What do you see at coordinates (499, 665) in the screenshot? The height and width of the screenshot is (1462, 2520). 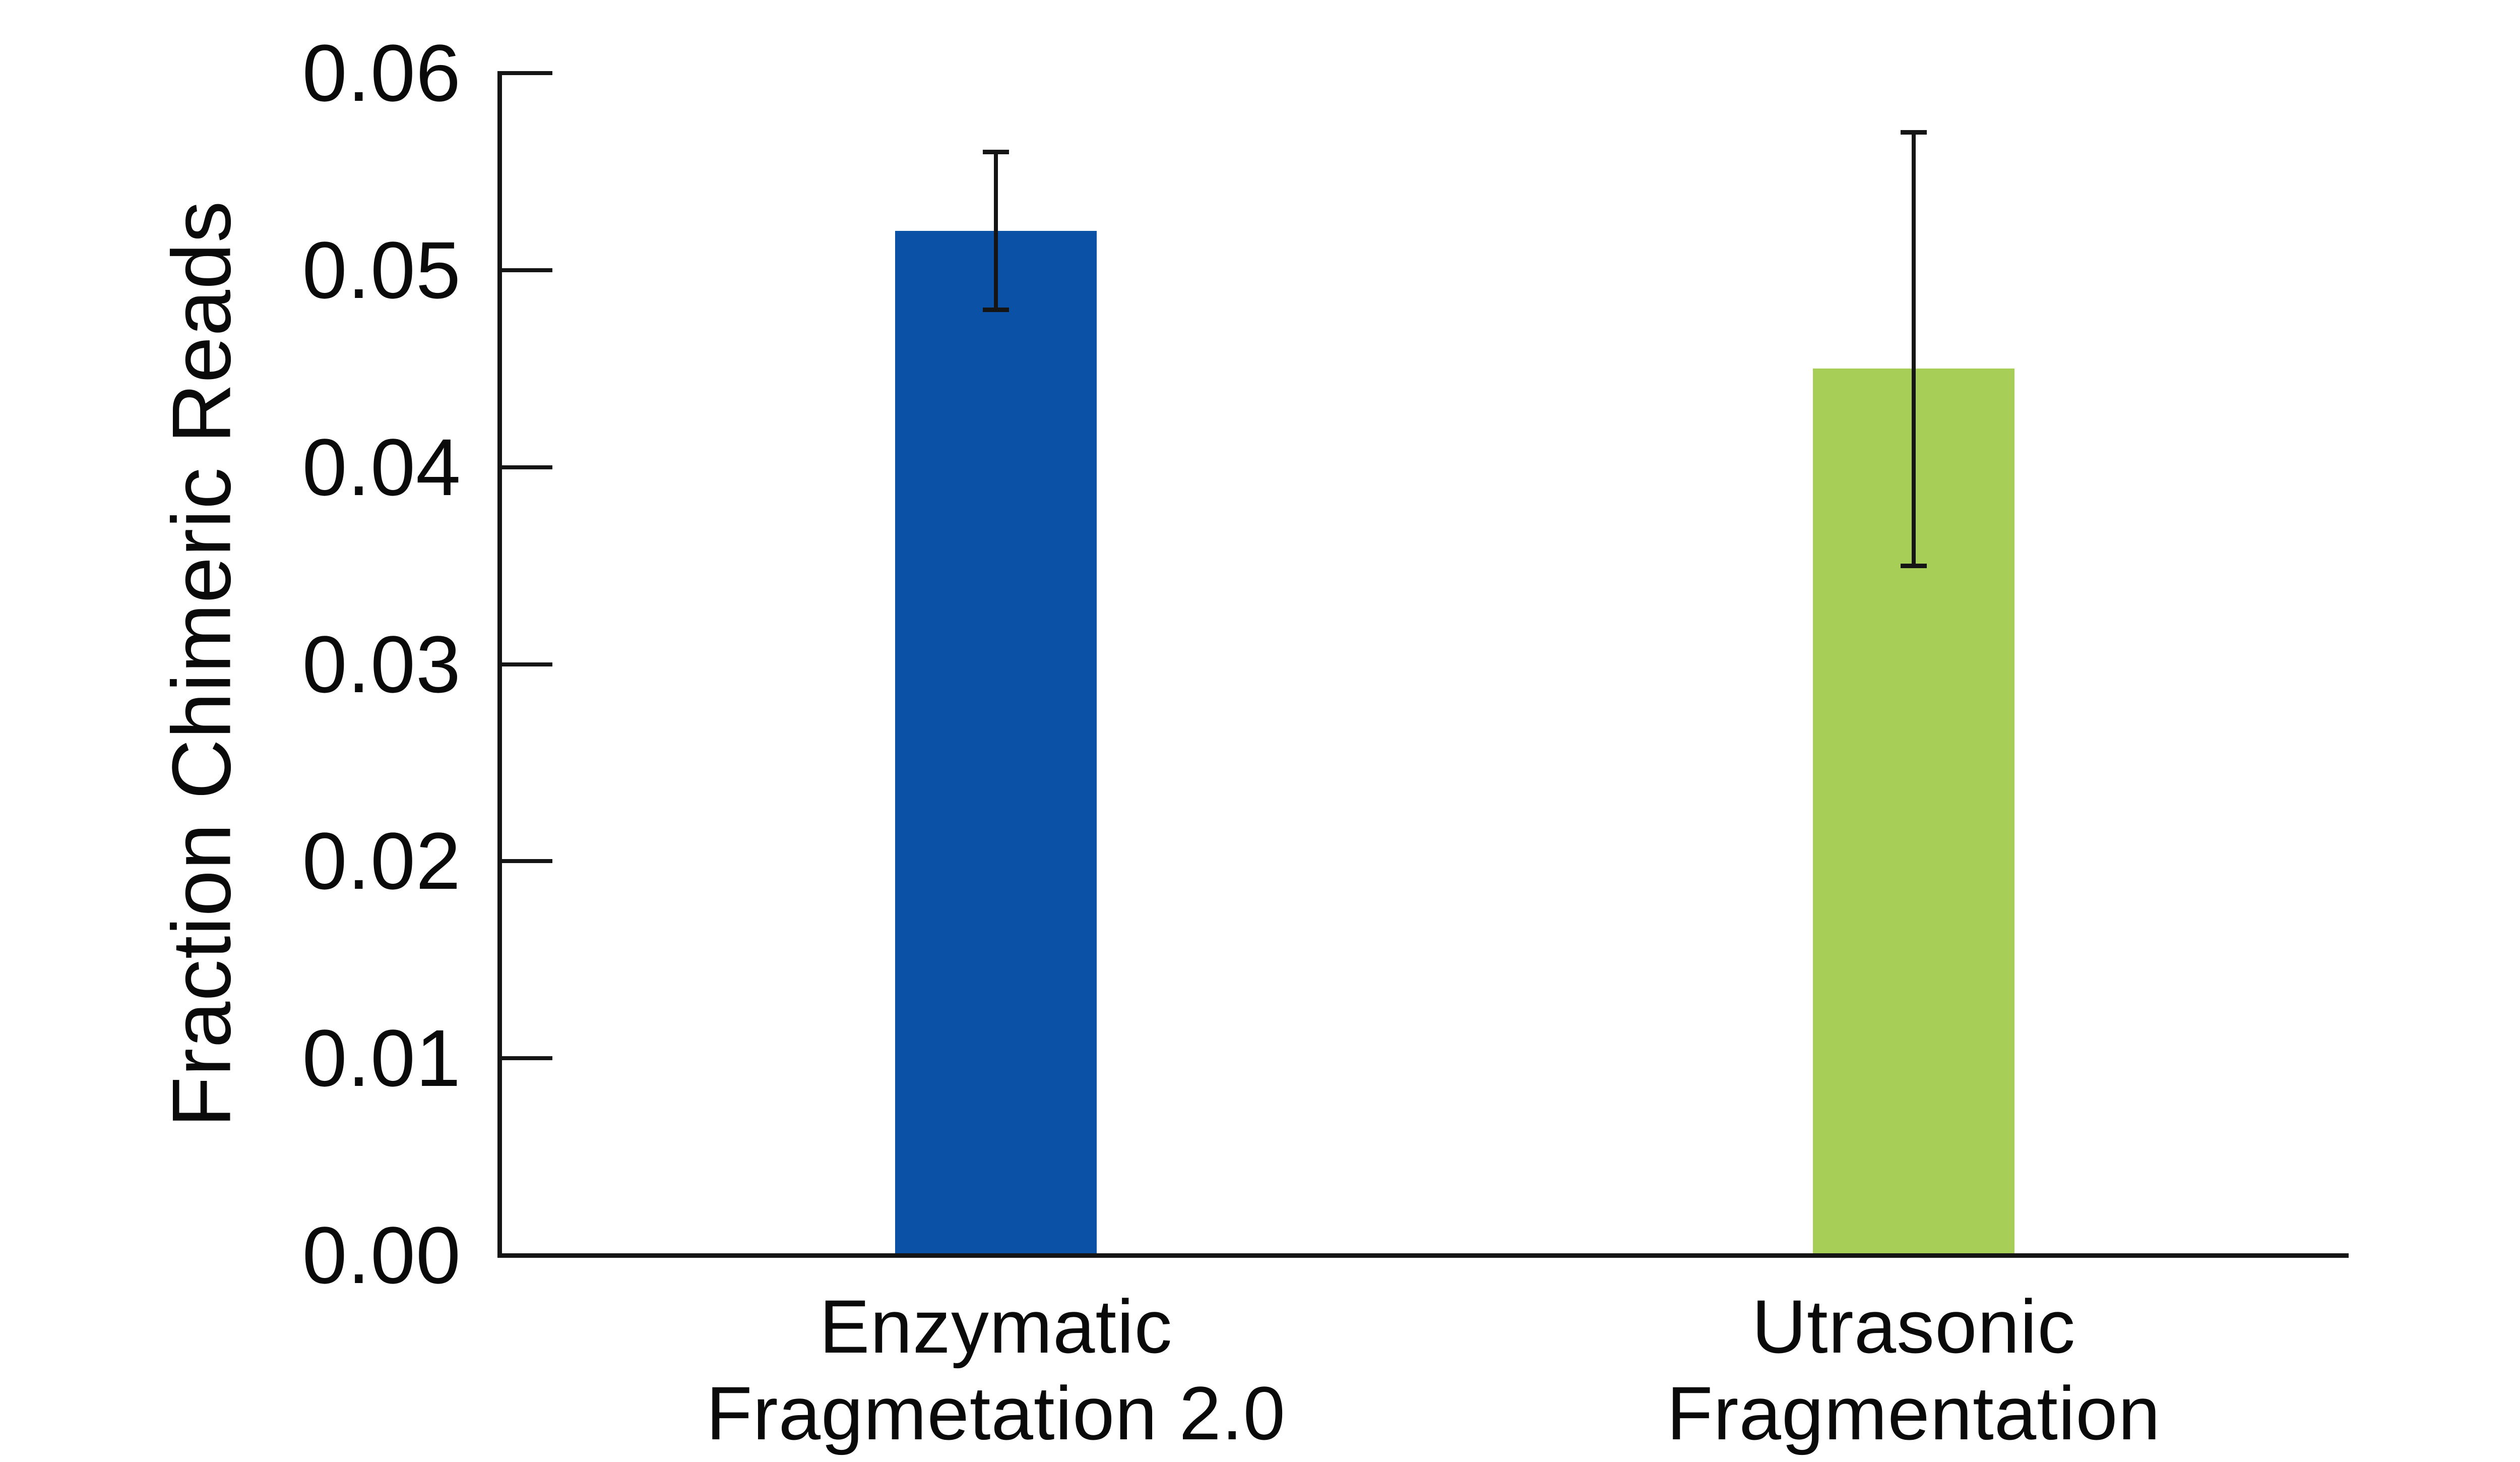 I see `y-axis-line` at bounding box center [499, 665].